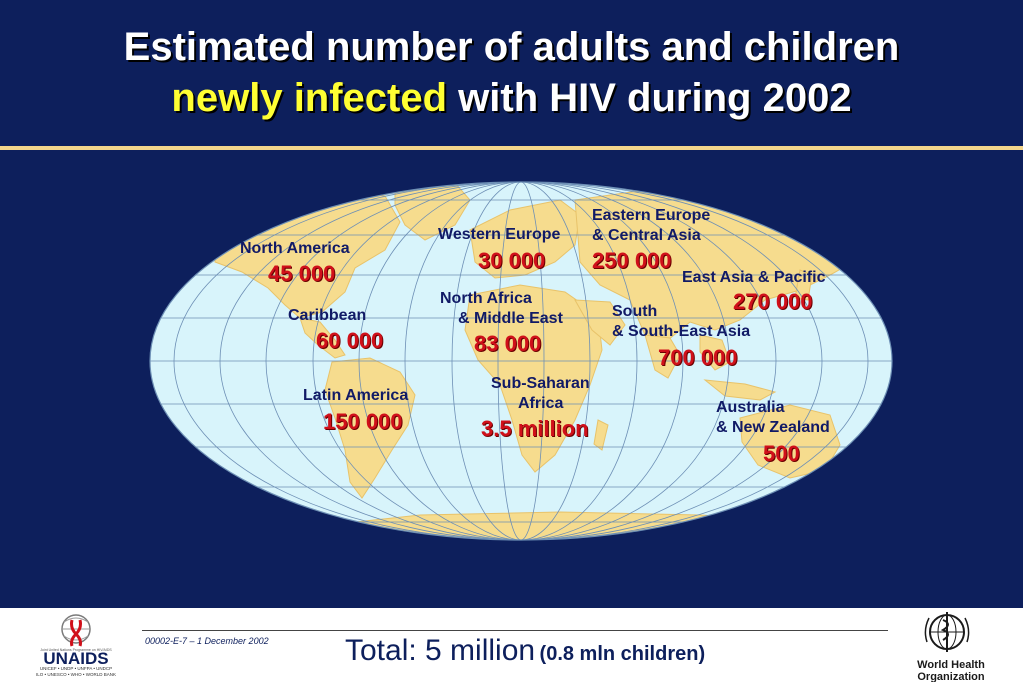 The image size is (1023, 687). What do you see at coordinates (535, 428) in the screenshot?
I see `region-value-sub-saharan: 3.5 million` at bounding box center [535, 428].